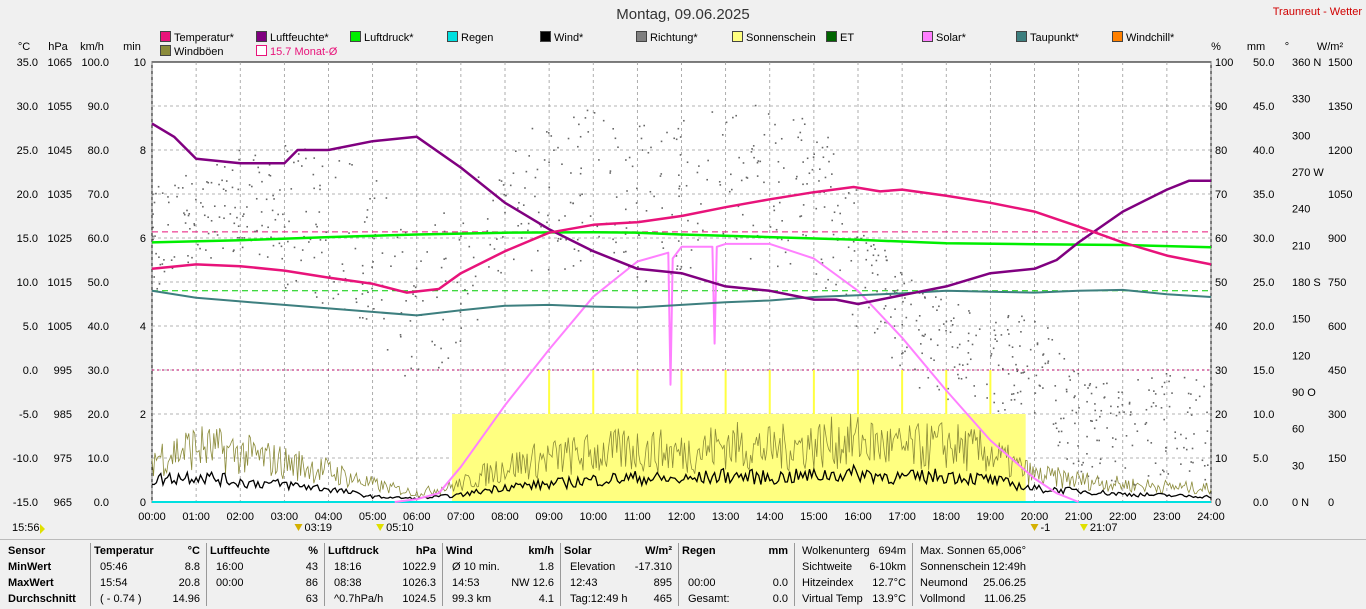  Describe the element at coordinates (425, 551) in the screenshot. I see `table-cell: hPa` at that location.